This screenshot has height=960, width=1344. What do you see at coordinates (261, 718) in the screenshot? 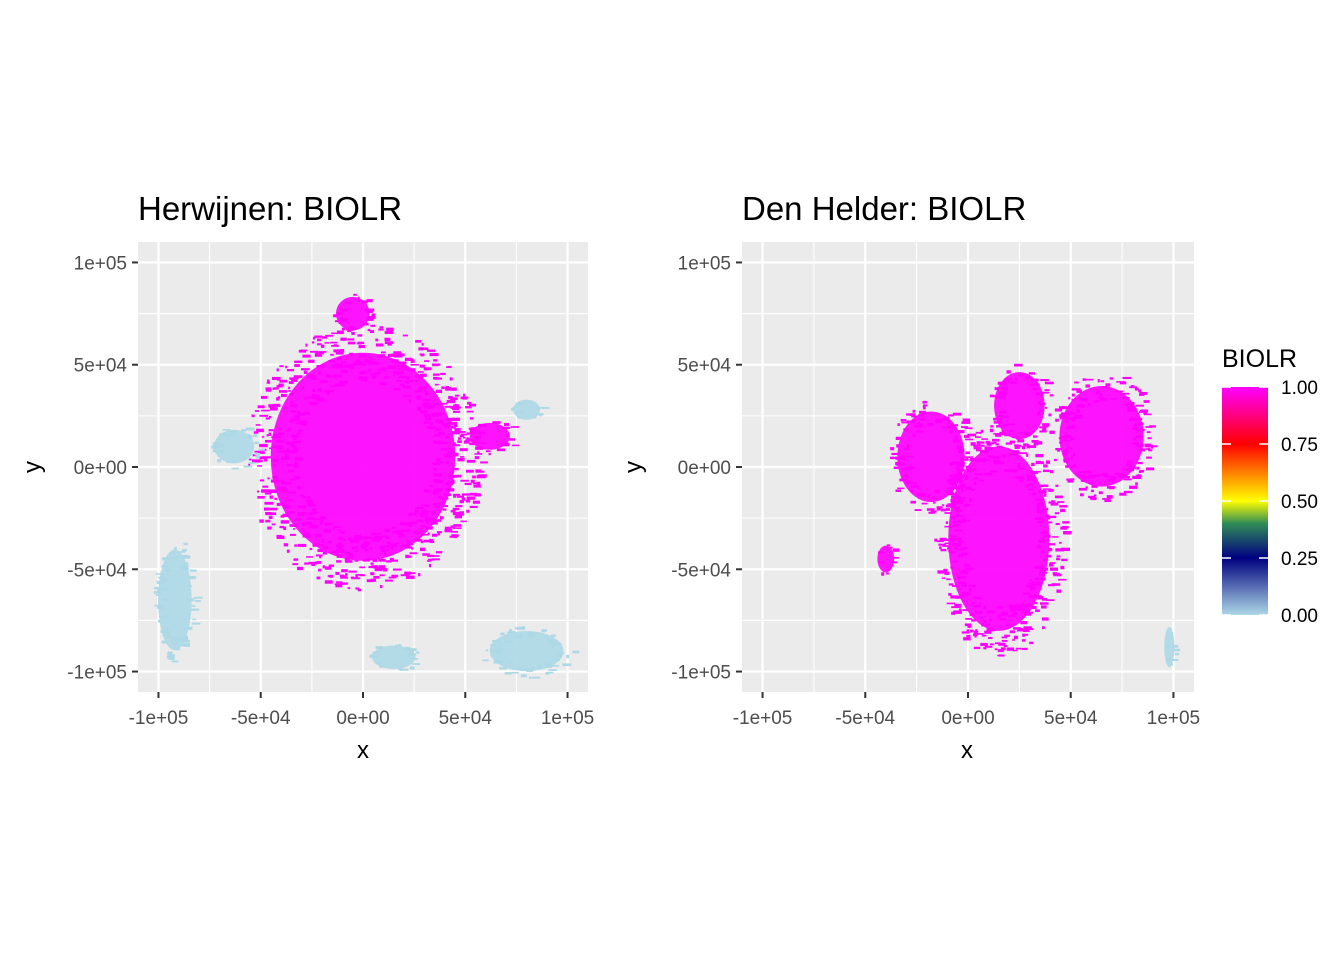
I see `herwijnen-x-tick-label: -5e+04` at bounding box center [261, 718].